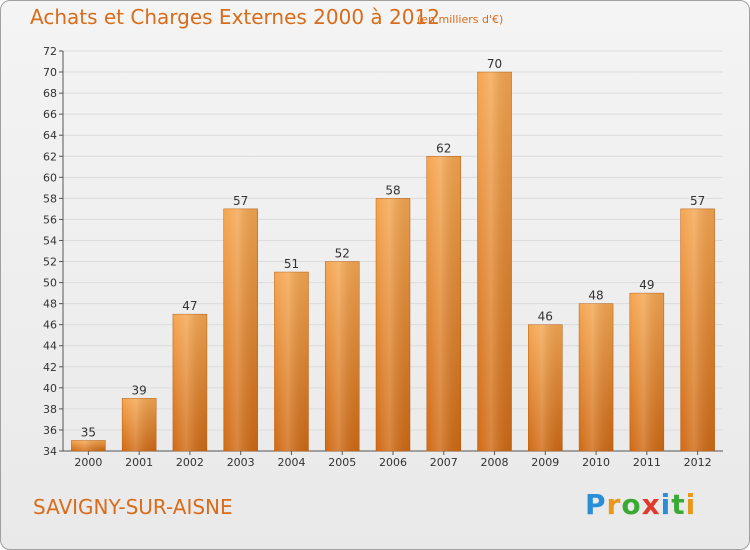  What do you see at coordinates (342, 254) in the screenshot?
I see `data-label: 52` at bounding box center [342, 254].